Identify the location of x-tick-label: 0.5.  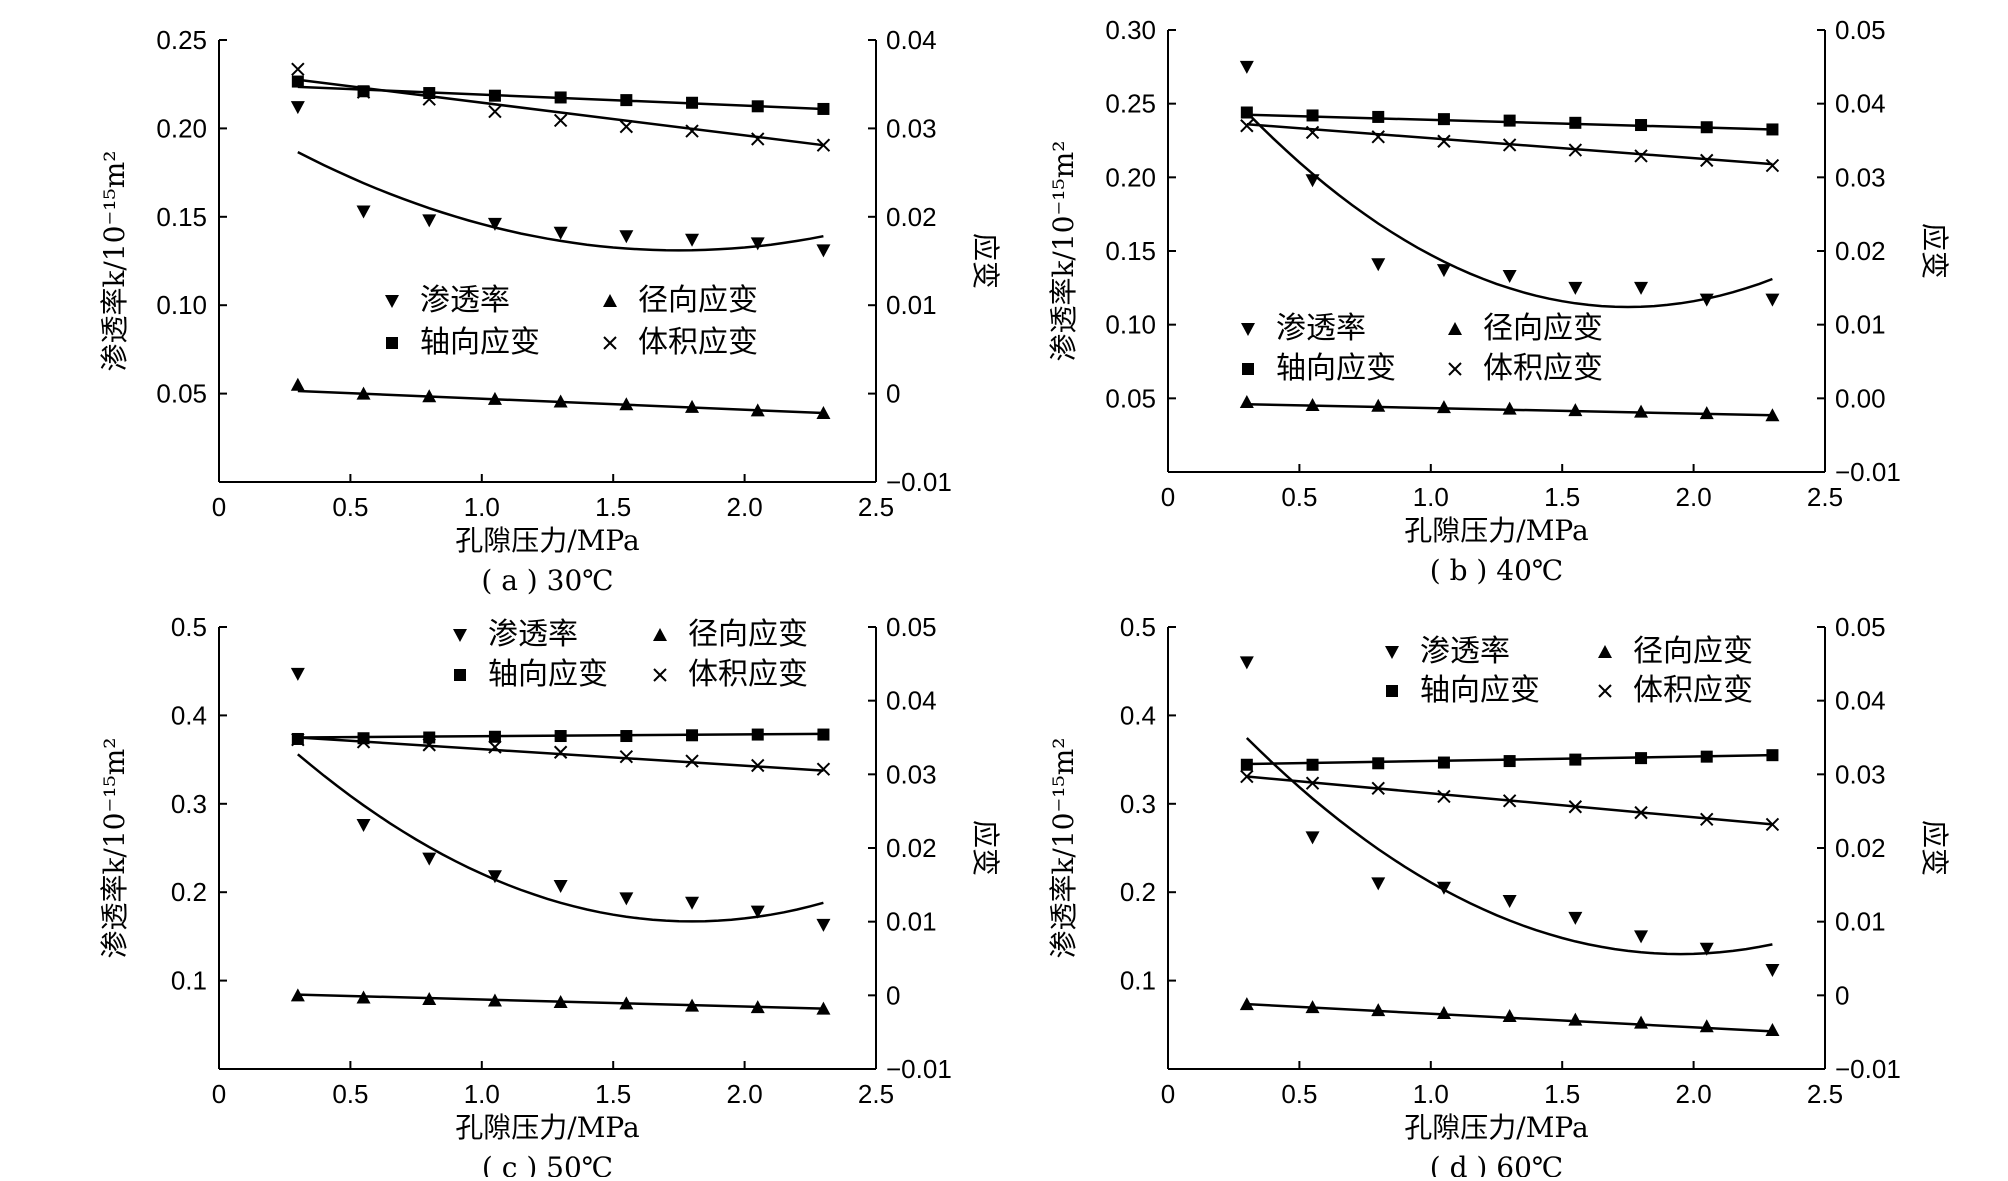
(1299, 1094).